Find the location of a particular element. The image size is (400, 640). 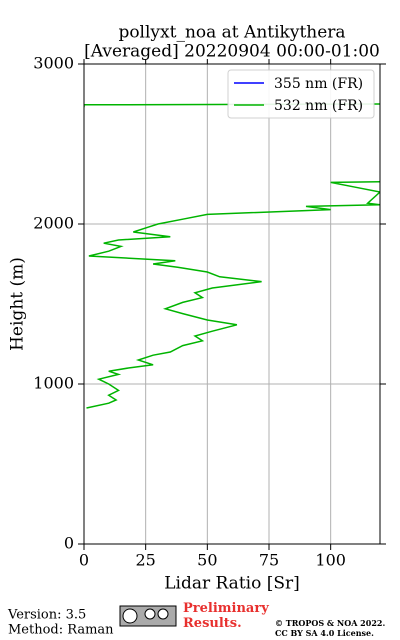

y-tick-label: 0 is located at coordinates (69, 543).